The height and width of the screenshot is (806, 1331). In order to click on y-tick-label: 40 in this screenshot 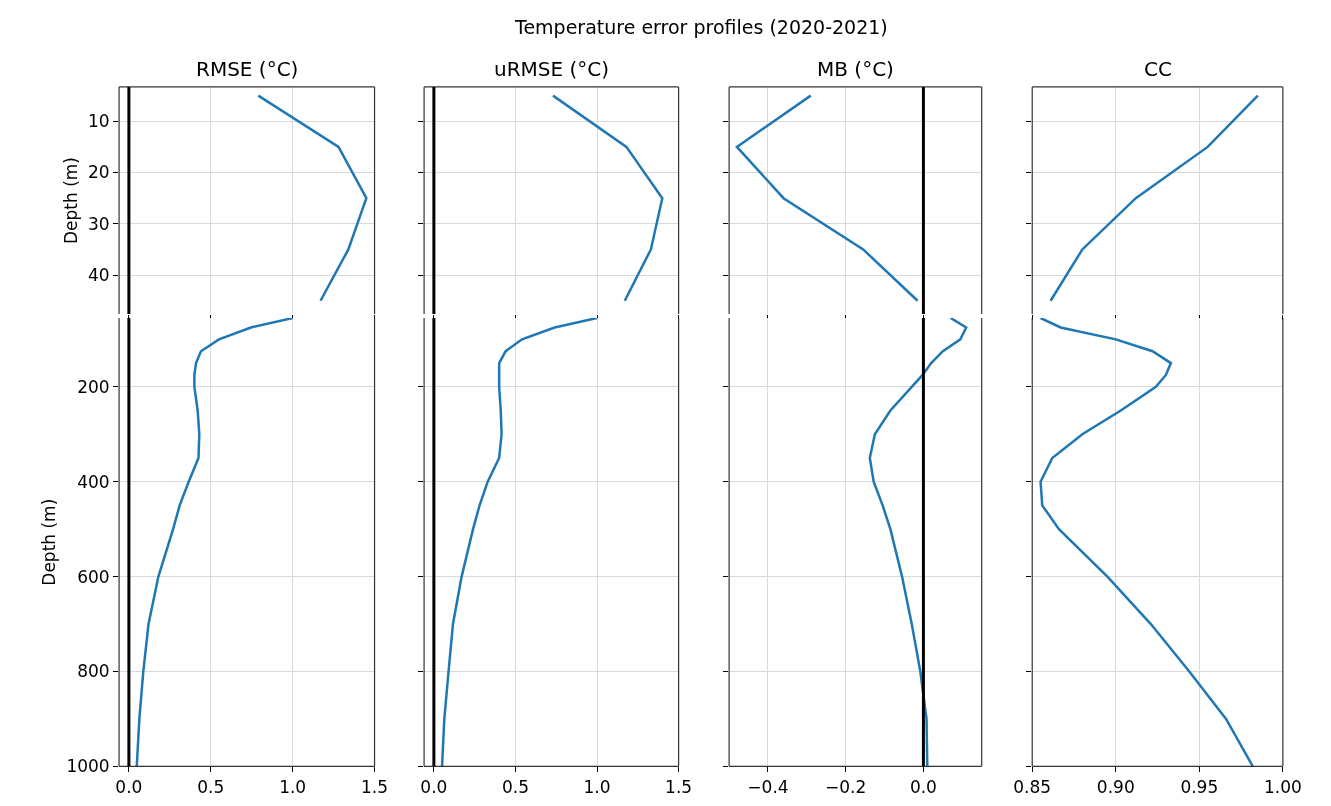, I will do `click(99, 275)`.